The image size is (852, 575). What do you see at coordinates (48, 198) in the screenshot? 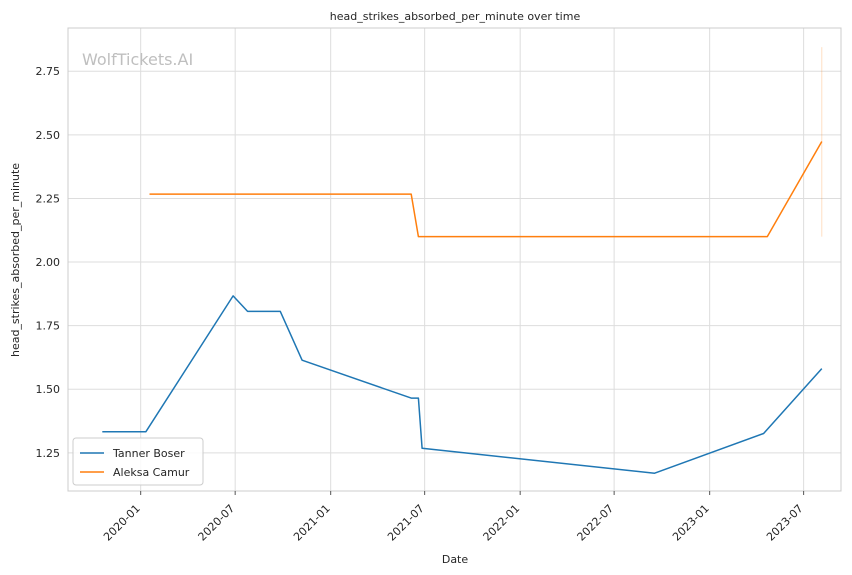
I see `y-tick-label: 2.25` at bounding box center [48, 198].